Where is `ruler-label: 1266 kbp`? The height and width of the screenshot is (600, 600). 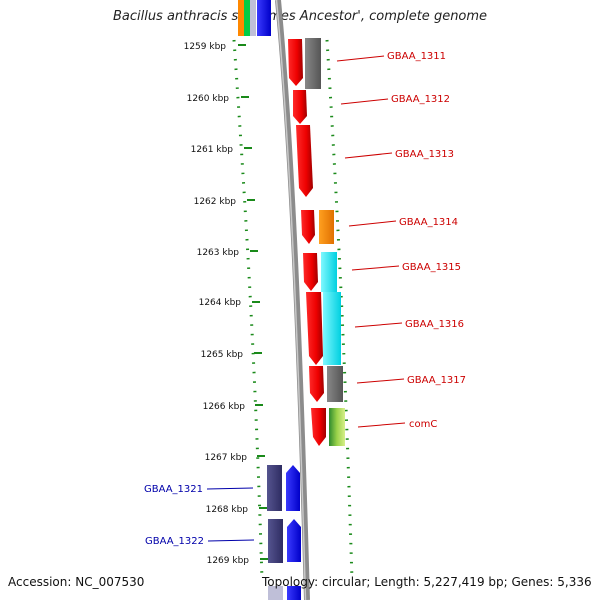 ruler-label: 1266 kbp is located at coordinates (224, 407).